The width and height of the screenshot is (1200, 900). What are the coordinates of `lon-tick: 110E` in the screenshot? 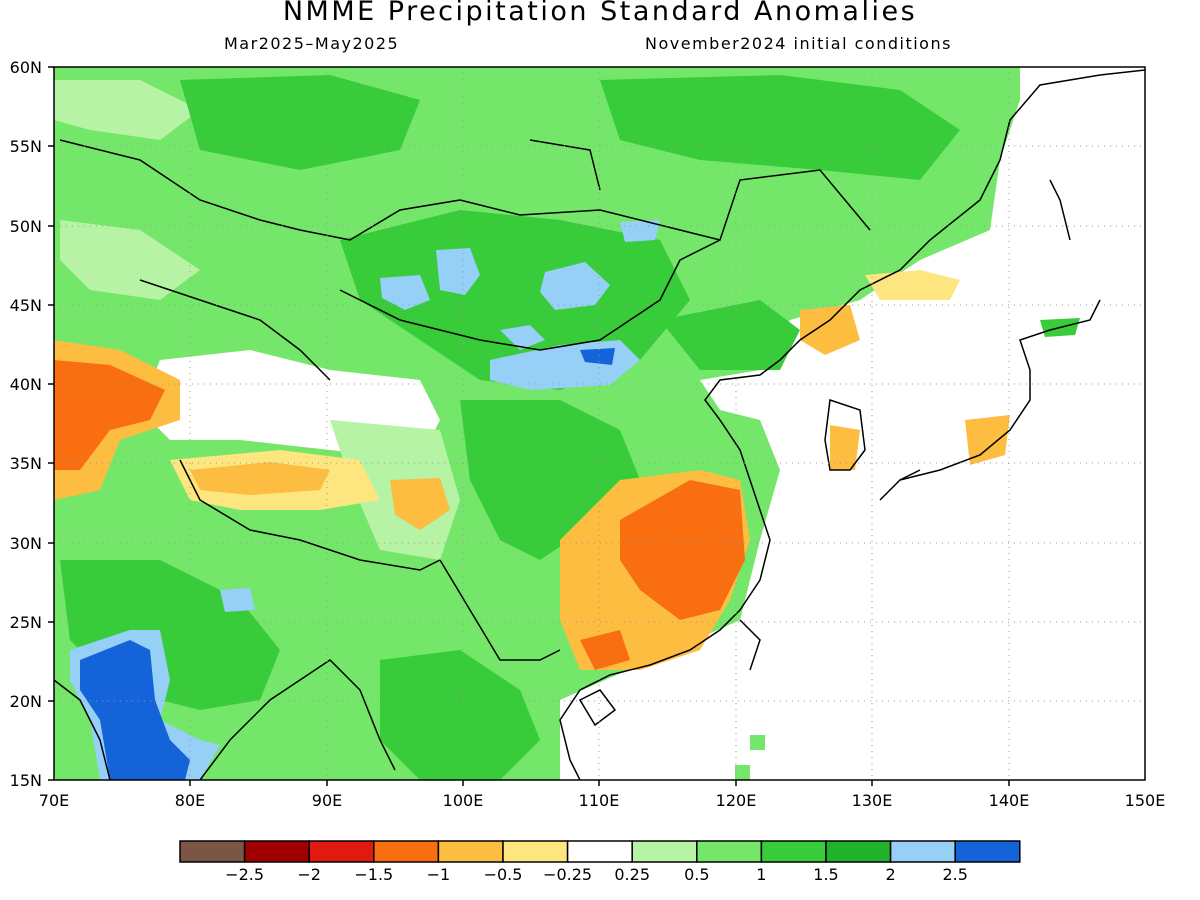 It's located at (599, 800).